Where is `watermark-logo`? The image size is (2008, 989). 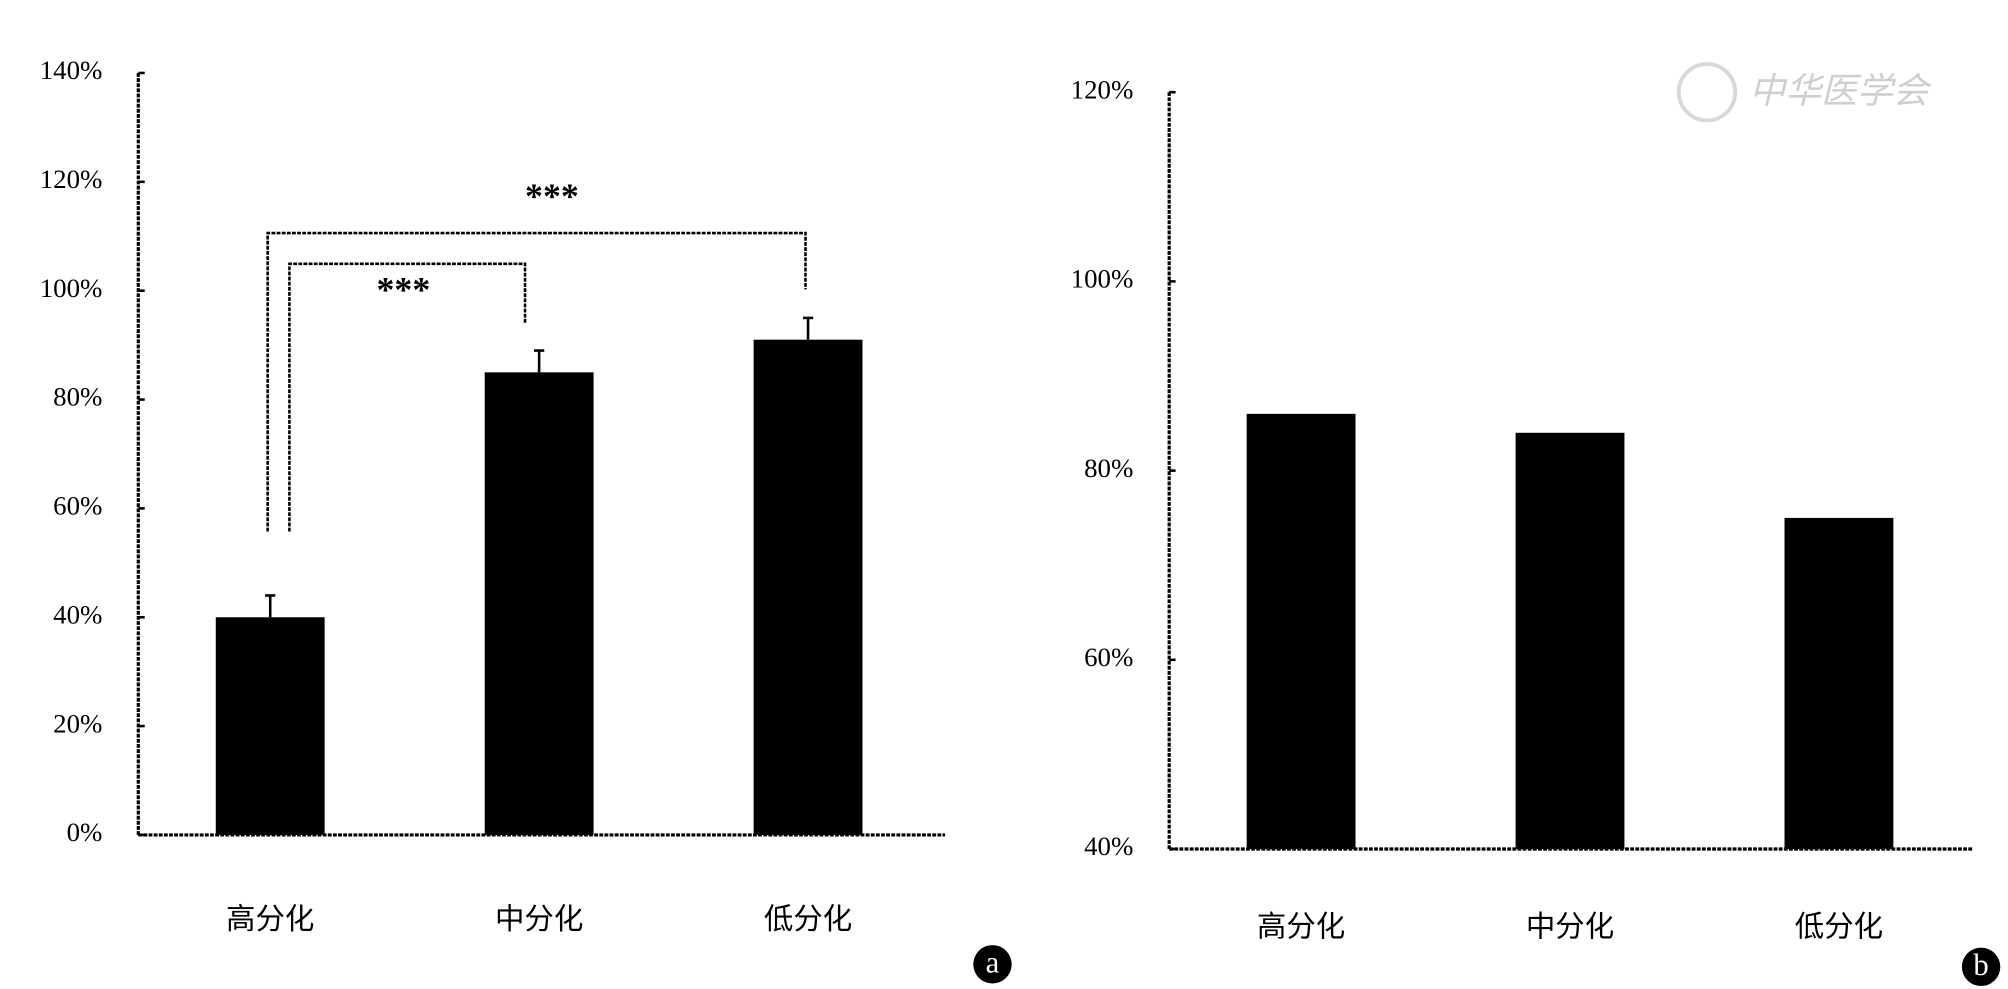
watermark-logo is located at coordinates (1707, 92).